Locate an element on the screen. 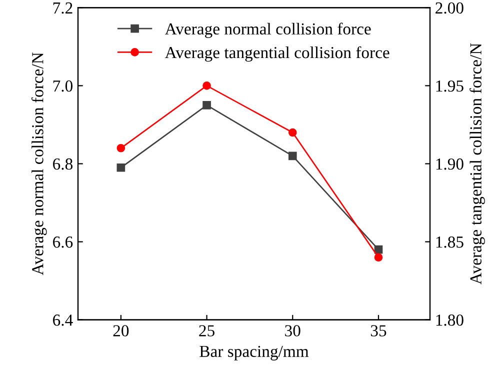  x-tick-label: 25 is located at coordinates (206, 330).